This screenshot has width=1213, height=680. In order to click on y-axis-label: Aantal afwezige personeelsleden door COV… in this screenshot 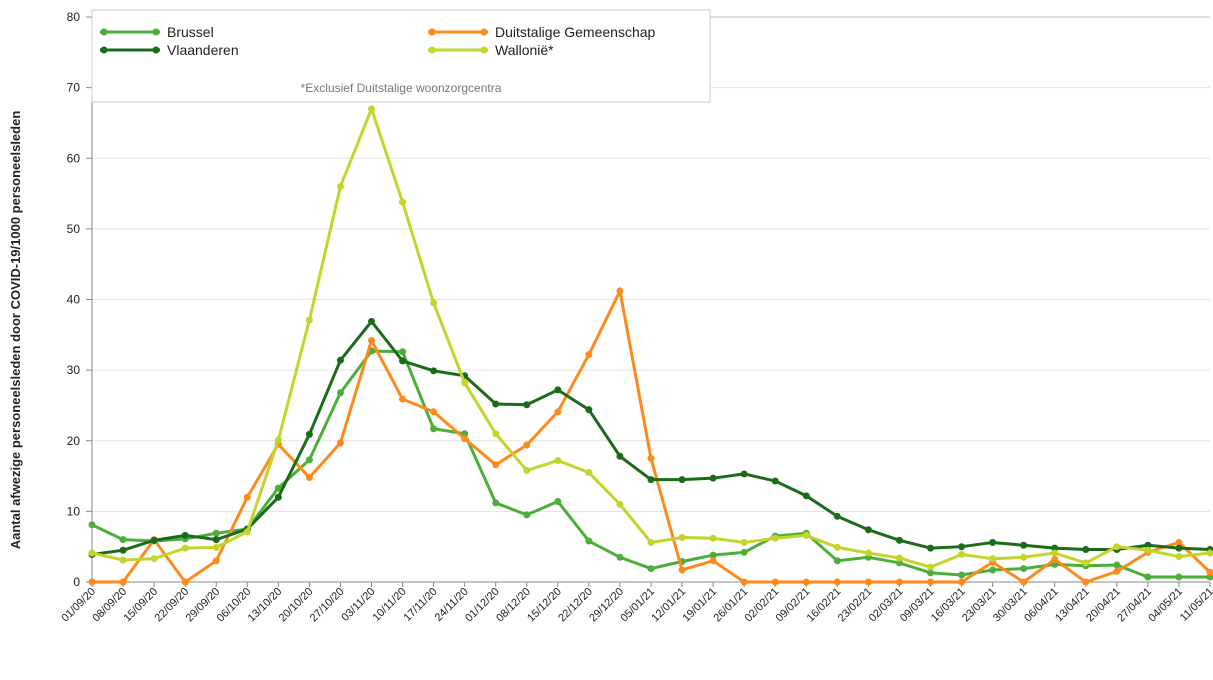, I will do `click(15, 330)`.